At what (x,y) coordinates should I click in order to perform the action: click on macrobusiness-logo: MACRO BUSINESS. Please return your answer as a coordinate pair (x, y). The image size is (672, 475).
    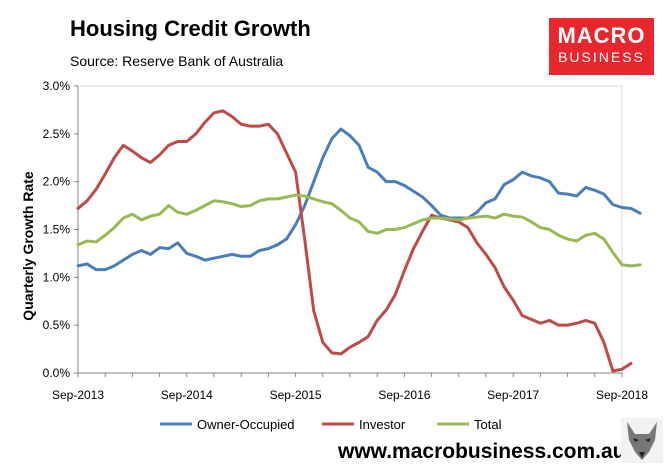
    Looking at the image, I should click on (601, 46).